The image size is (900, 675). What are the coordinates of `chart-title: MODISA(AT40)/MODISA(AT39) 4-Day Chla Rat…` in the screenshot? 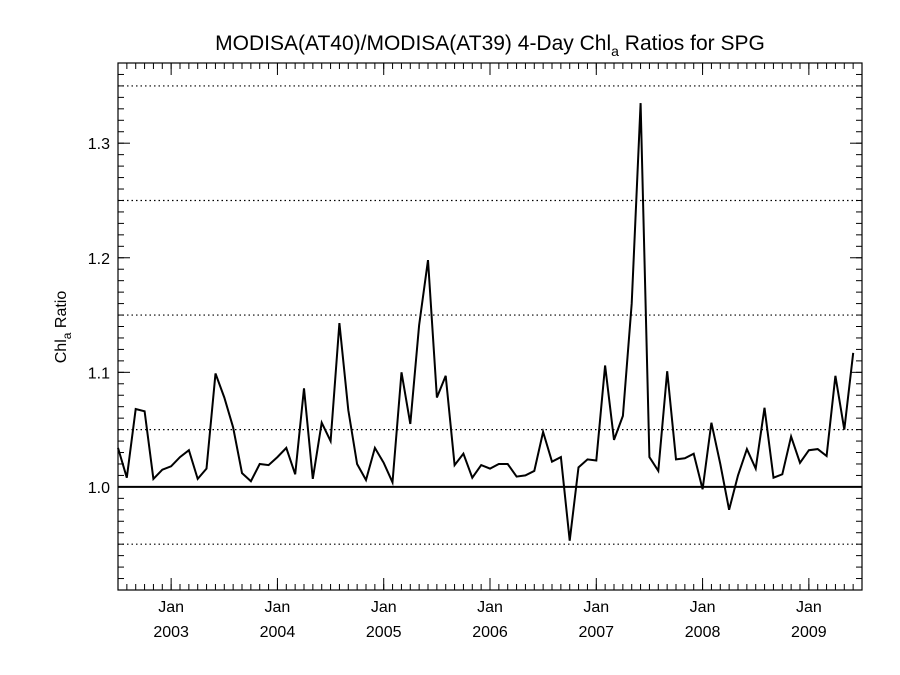 It's located at (490, 45).